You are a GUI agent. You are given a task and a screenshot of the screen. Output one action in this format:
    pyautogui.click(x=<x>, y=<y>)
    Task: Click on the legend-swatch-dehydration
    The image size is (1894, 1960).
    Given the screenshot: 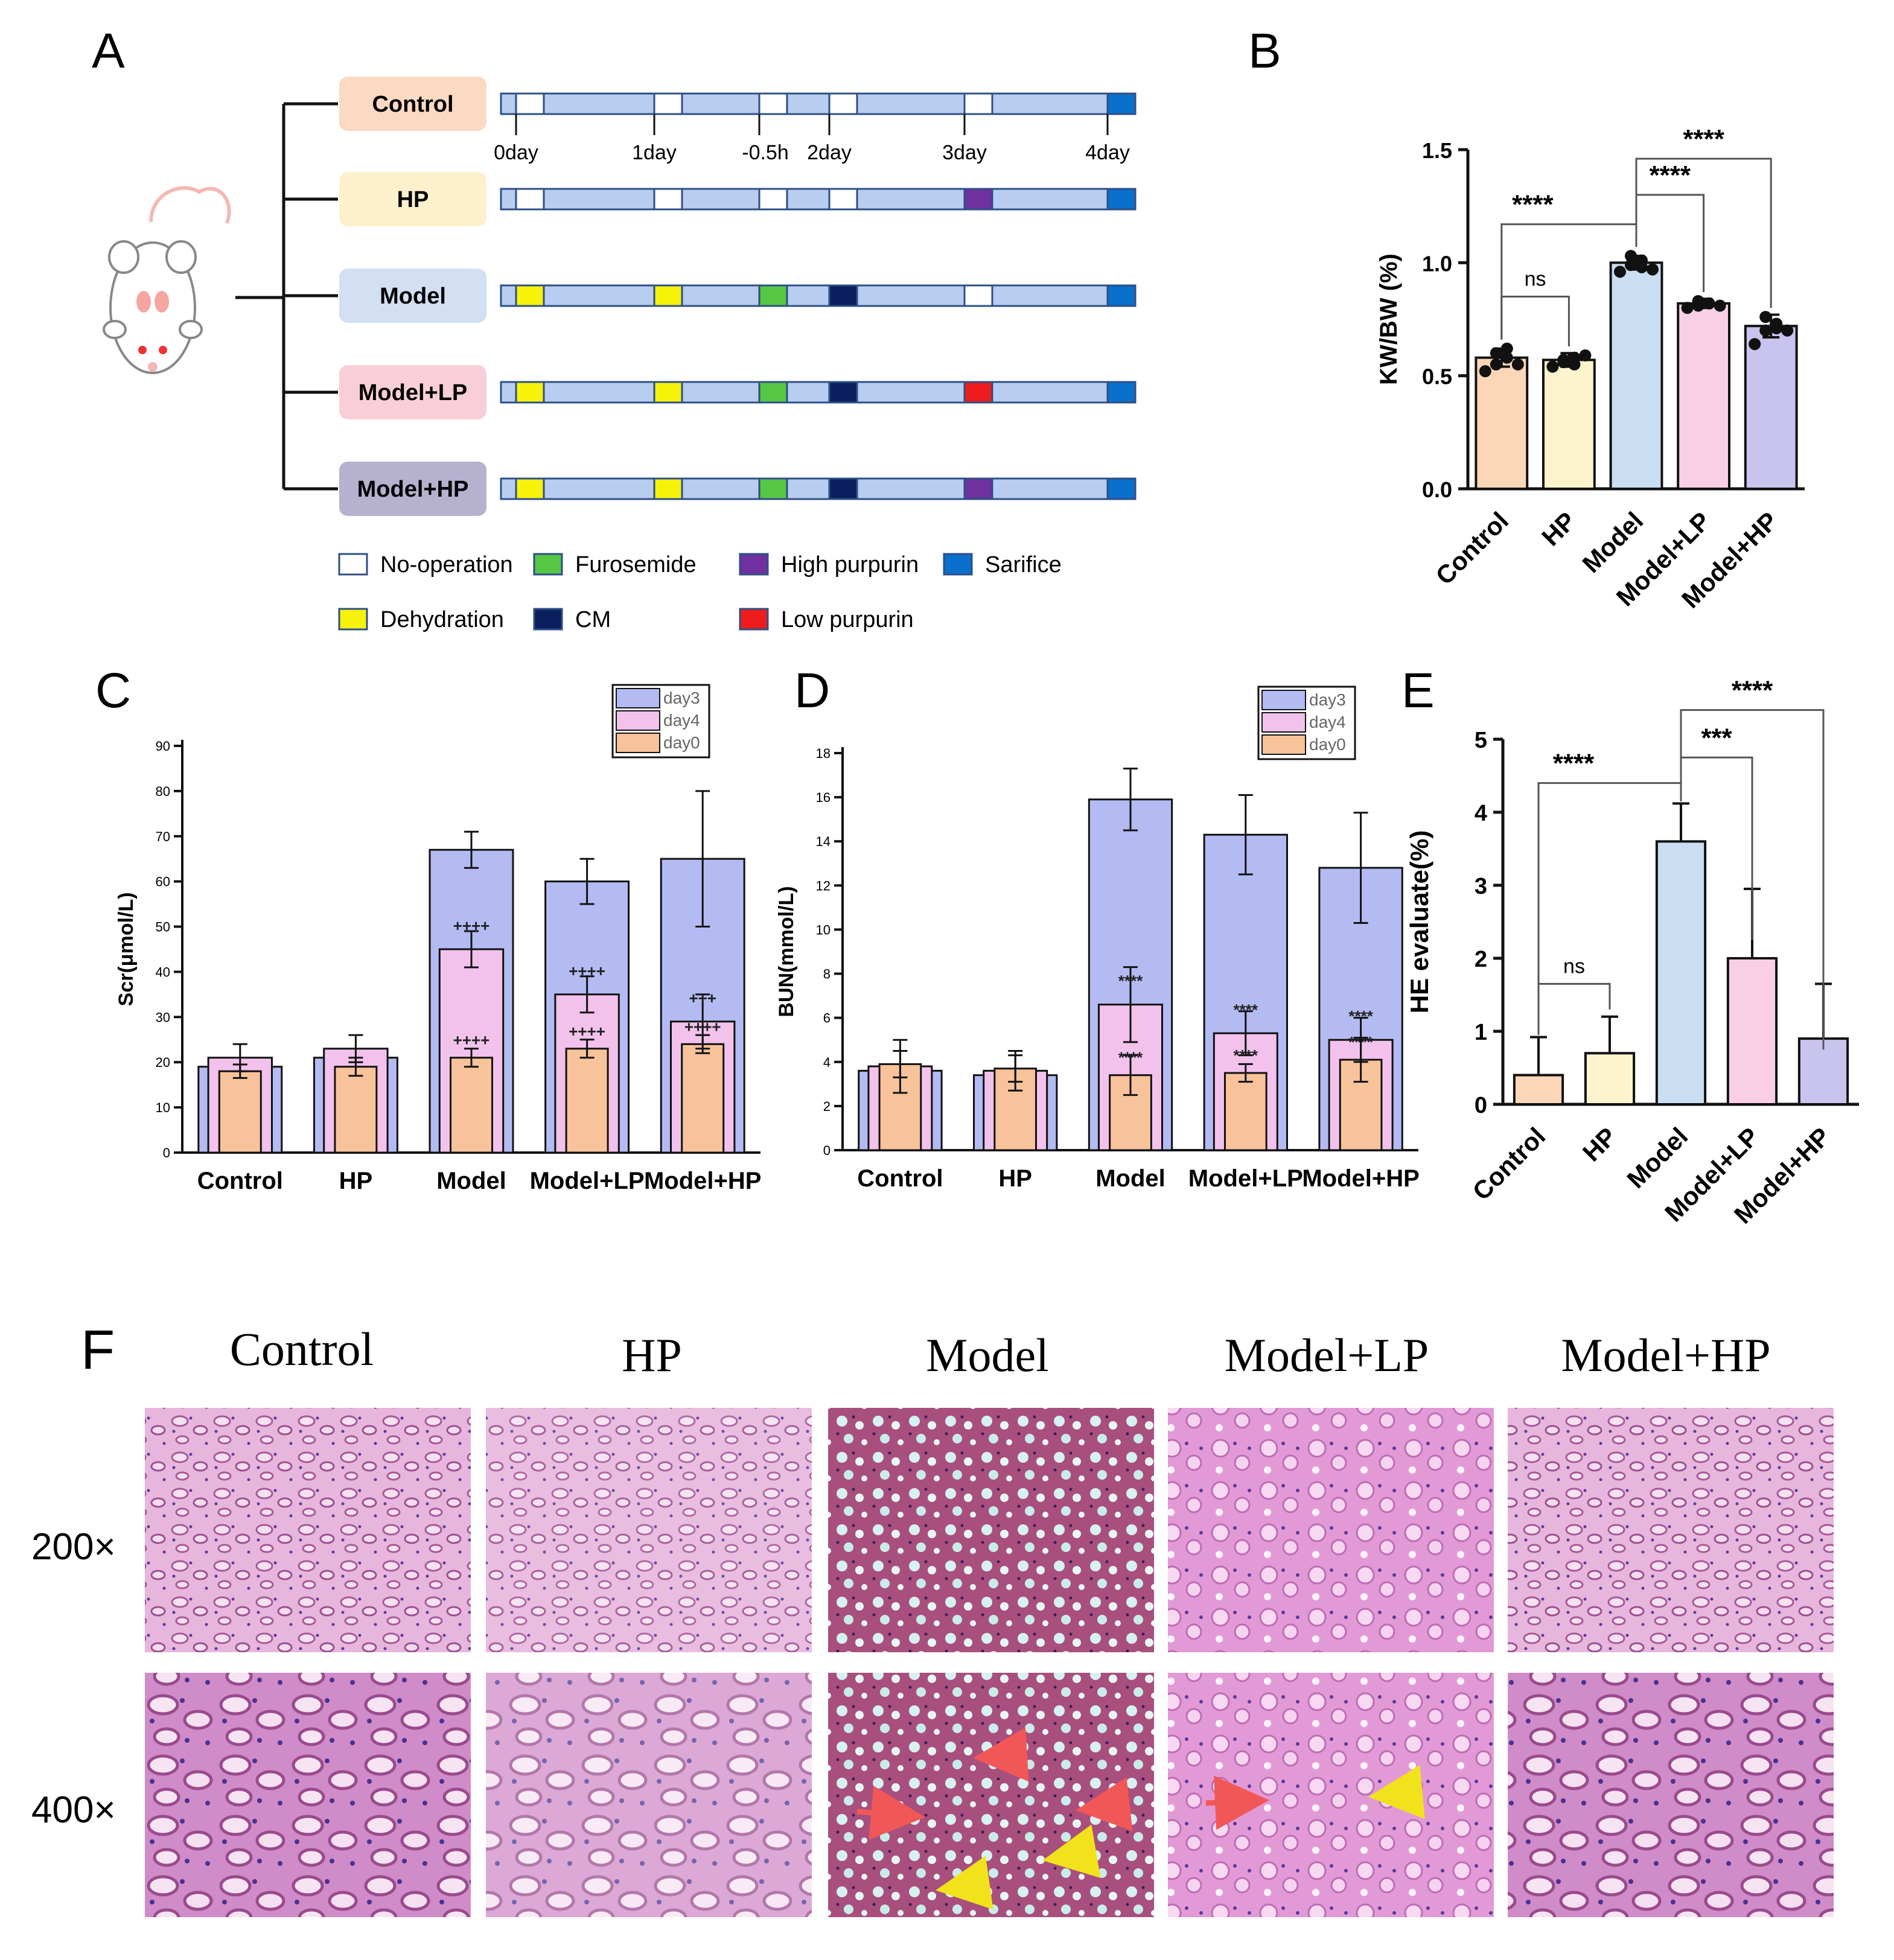 What is the action you would take?
    pyautogui.click(x=353, y=620)
    